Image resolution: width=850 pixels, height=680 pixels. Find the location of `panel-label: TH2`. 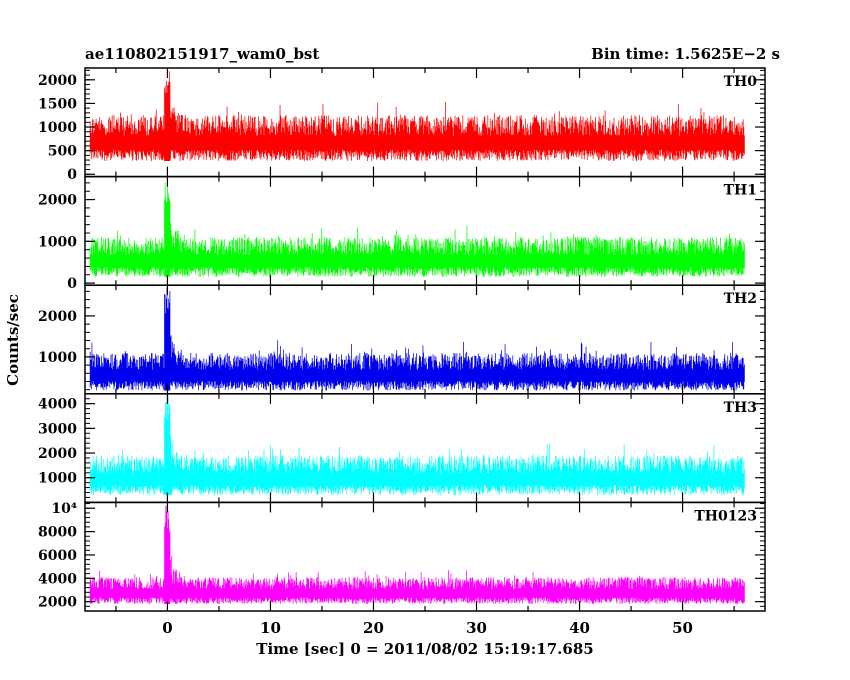

panel-label: TH2 is located at coordinates (740, 299).